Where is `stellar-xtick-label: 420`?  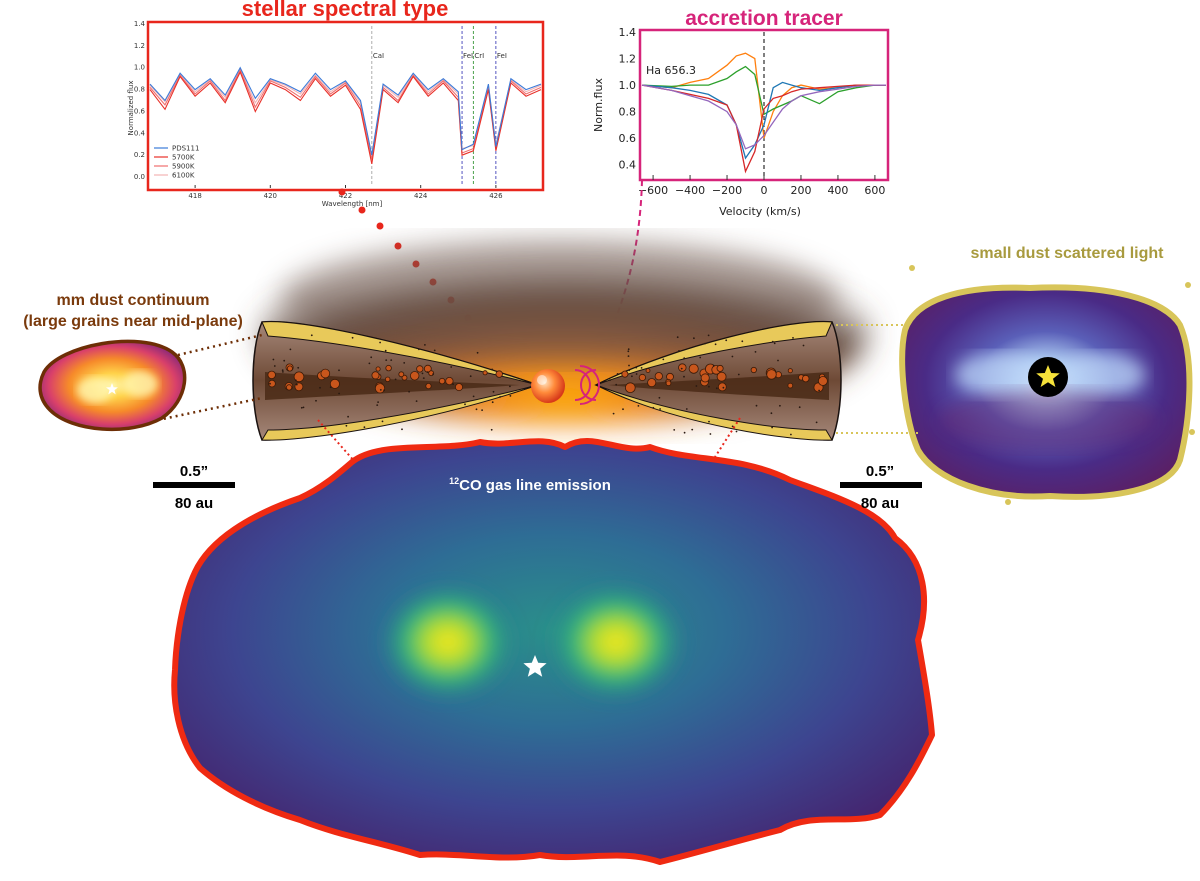 stellar-xtick-label: 420 is located at coordinates (270, 196).